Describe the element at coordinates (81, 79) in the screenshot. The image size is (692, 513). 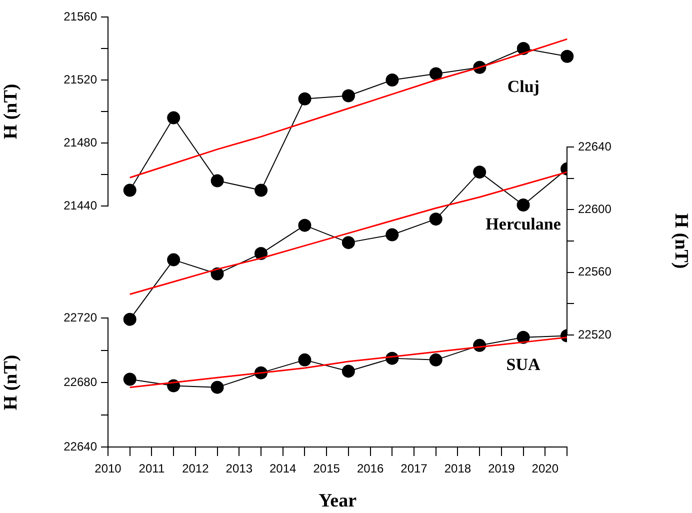
I see `y-tick-label: 21520` at that location.